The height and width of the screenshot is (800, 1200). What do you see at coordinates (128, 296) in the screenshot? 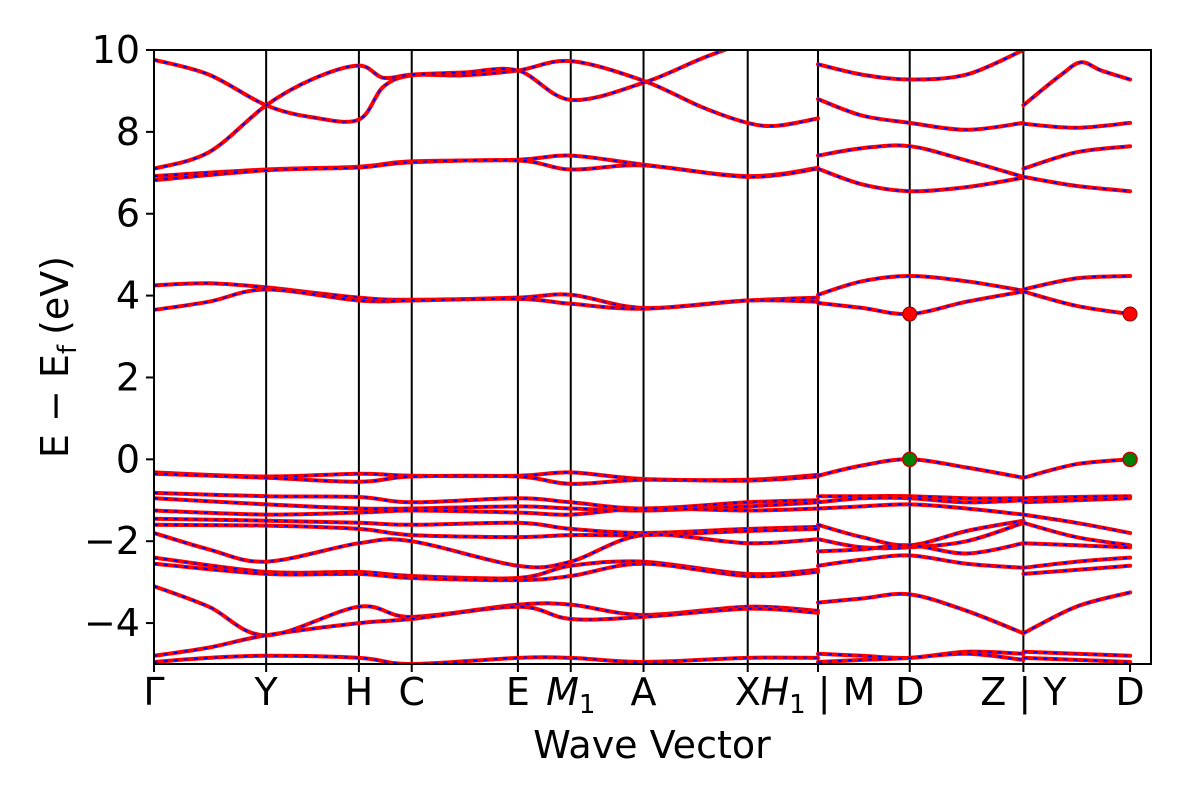
I see `y-tick-label-3: 4` at bounding box center [128, 296].